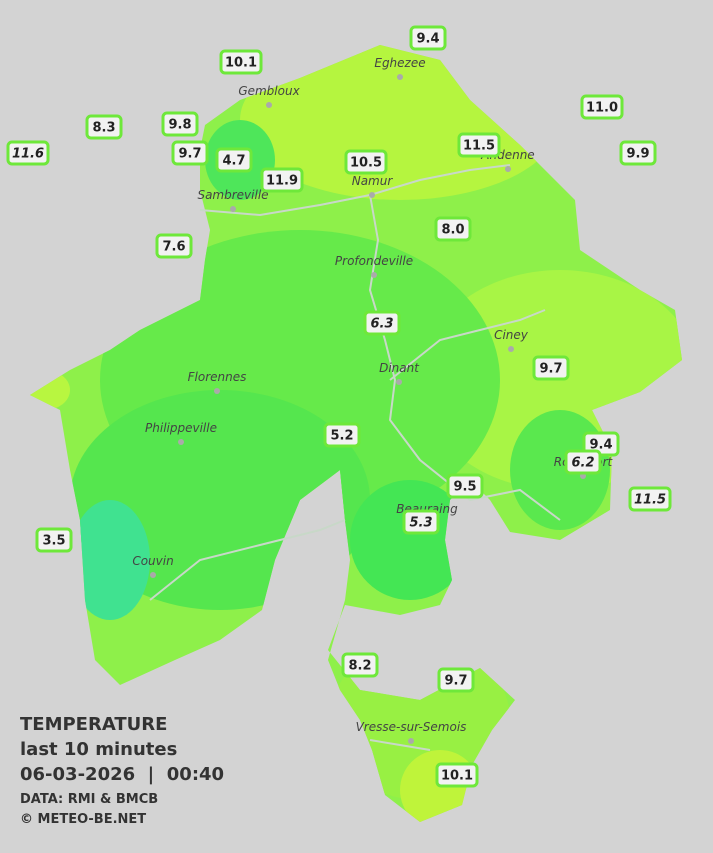 The height and width of the screenshot is (853, 713). I want to click on town-label: Philippeville, so click(181, 428).